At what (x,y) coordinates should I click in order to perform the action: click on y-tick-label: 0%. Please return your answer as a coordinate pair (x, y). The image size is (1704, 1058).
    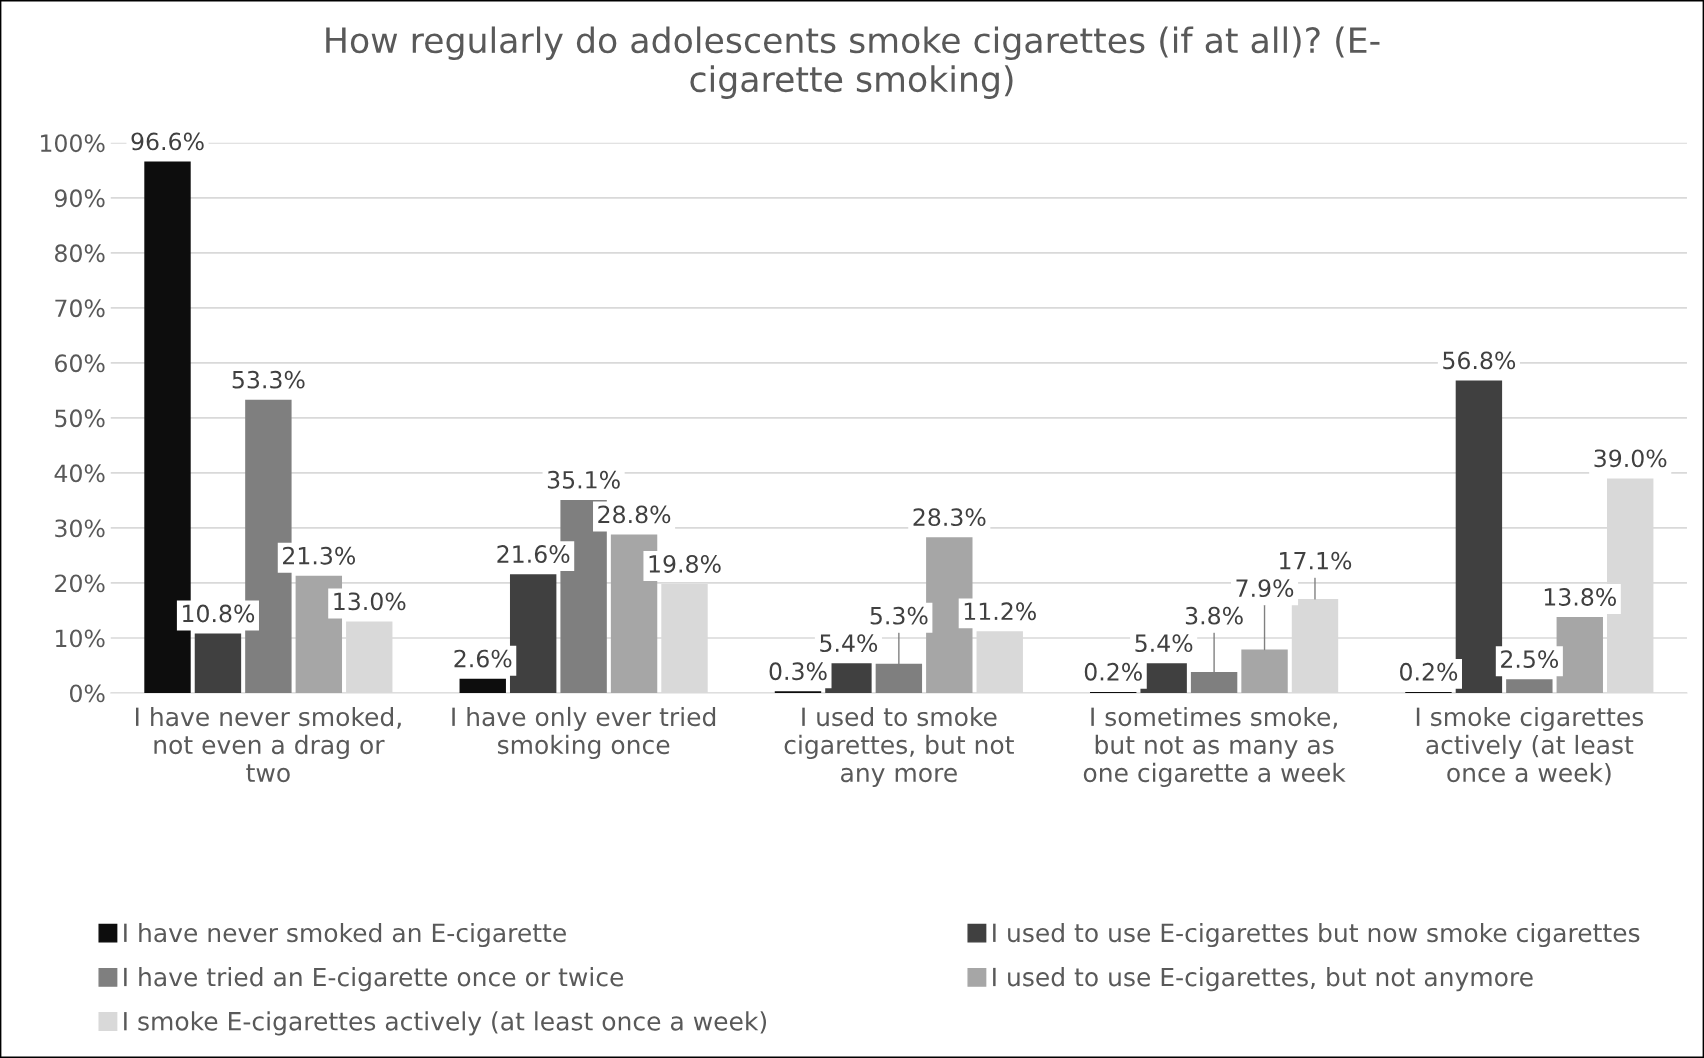
    Looking at the image, I should click on (87, 693).